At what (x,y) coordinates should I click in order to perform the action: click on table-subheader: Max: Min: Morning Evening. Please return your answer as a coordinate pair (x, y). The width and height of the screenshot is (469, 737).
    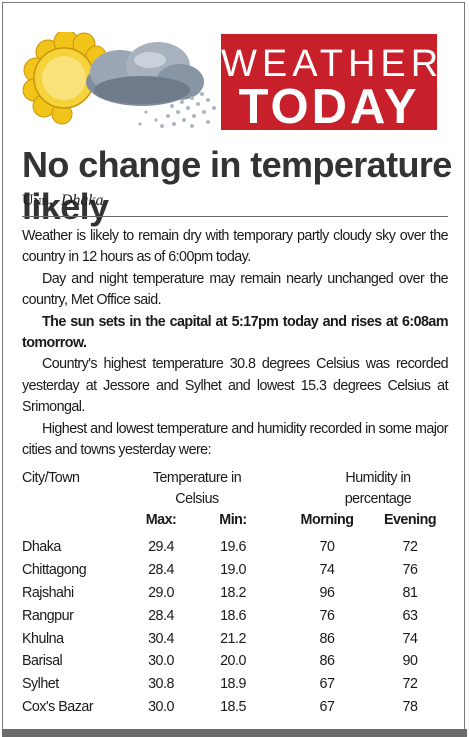
    Looking at the image, I should click on (235, 524).